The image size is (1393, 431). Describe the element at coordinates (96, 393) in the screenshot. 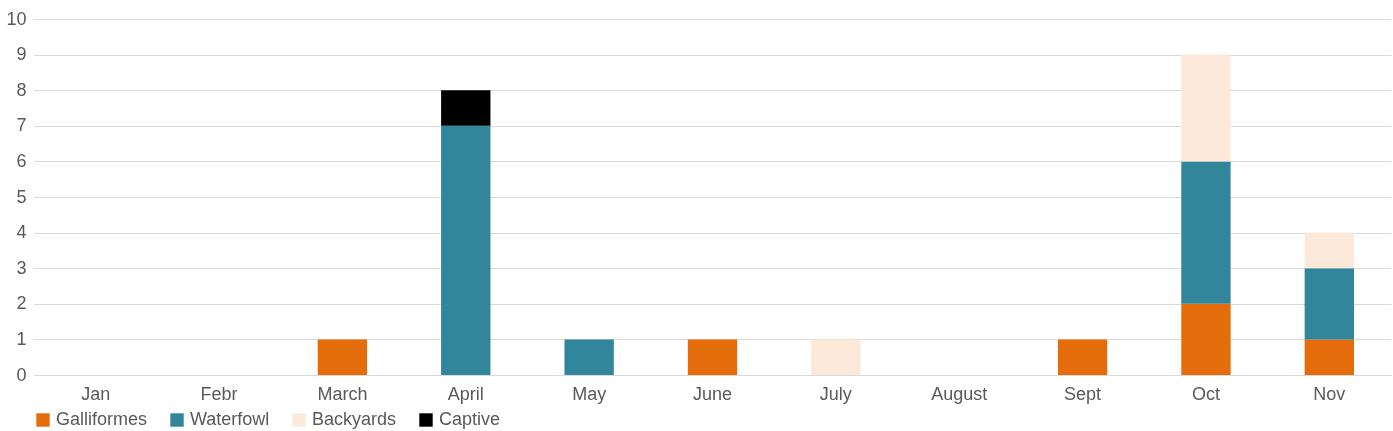

I see `x-tick-label: Jan` at that location.